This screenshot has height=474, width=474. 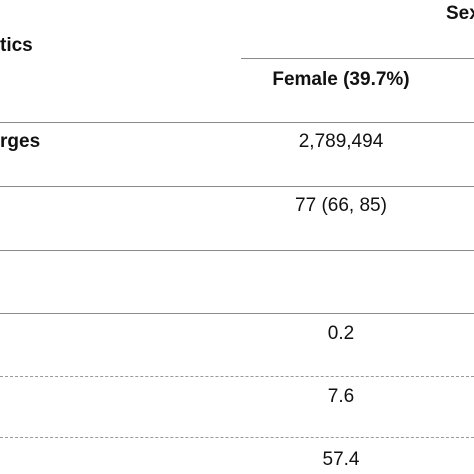 I want to click on female-value: 57.4, so click(x=341, y=459).